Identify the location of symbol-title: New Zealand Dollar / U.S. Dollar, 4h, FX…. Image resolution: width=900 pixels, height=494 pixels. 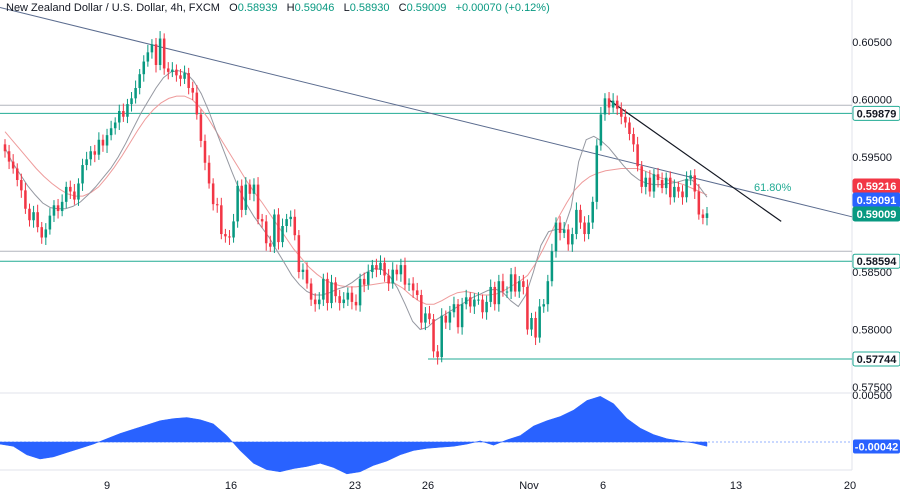
(113, 8).